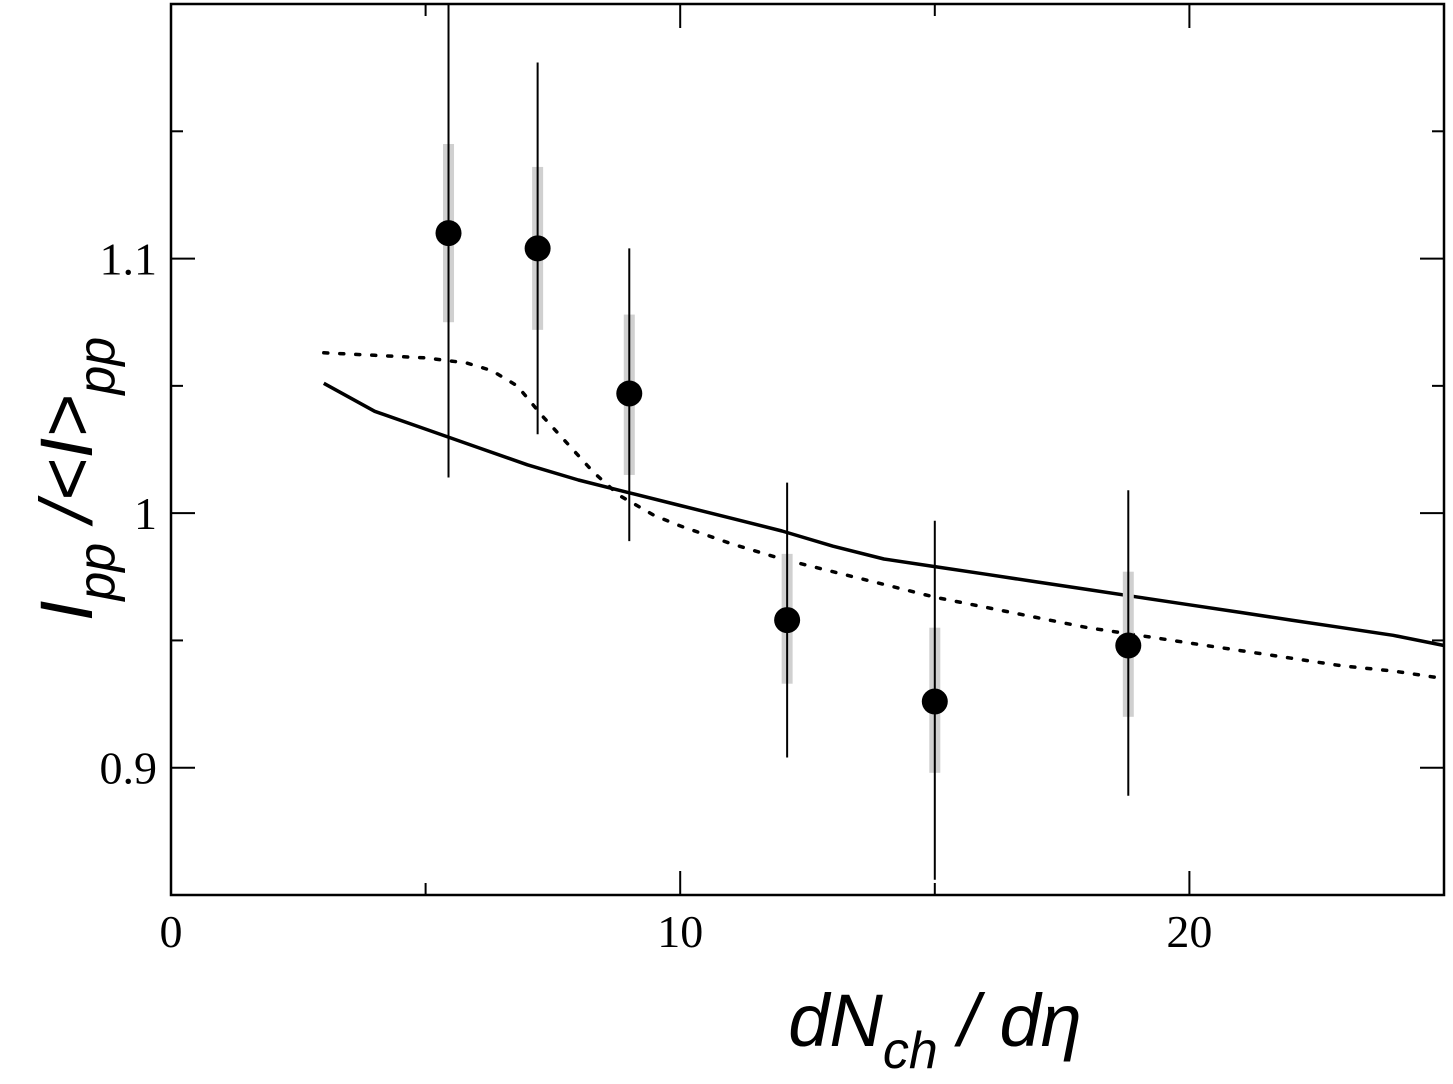 The width and height of the screenshot is (1453, 1084). Describe the element at coordinates (129, 768) in the screenshot. I see `y-tick-label: 0.9` at that location.